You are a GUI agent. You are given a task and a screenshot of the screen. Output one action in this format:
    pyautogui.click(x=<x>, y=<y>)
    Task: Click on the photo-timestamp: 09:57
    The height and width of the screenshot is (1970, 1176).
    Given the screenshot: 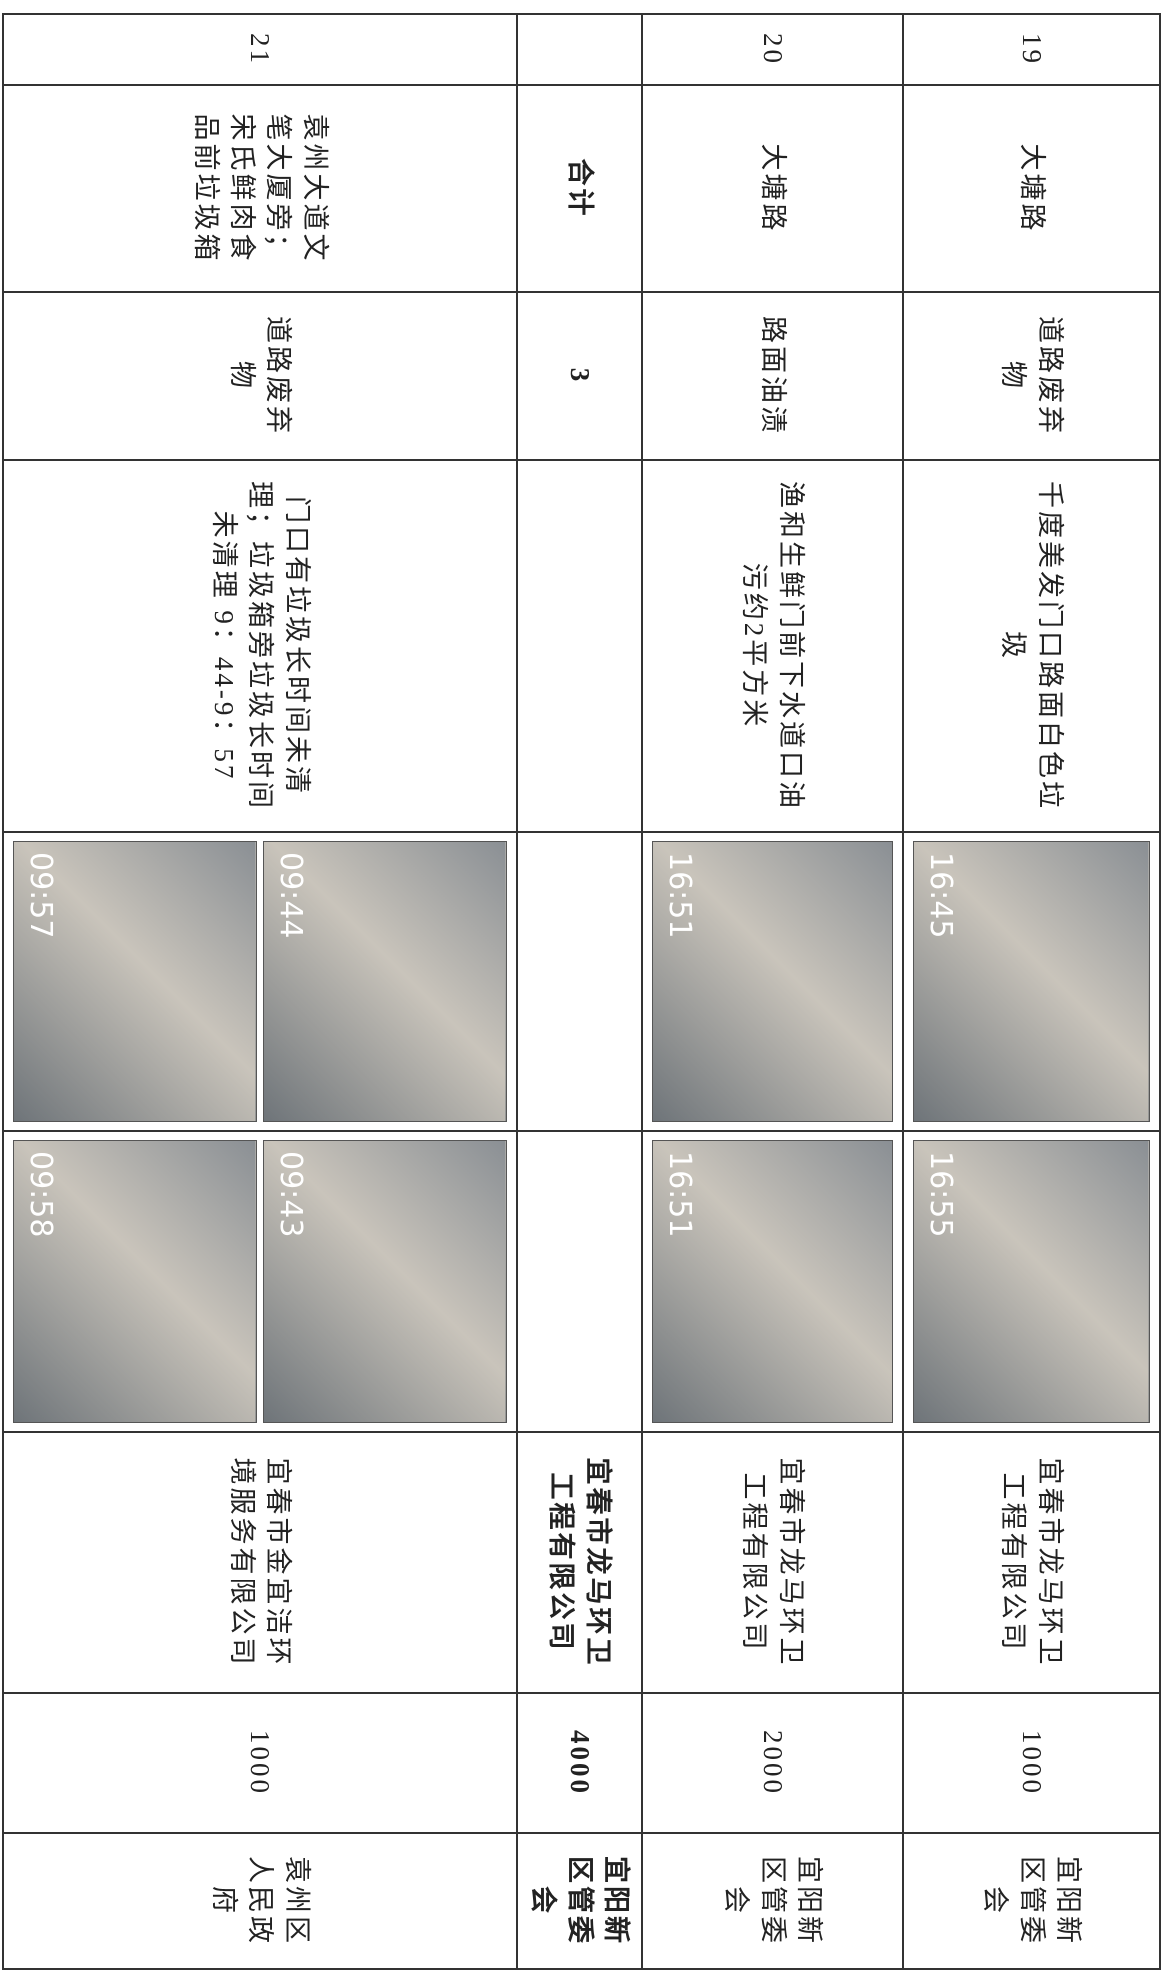 What is the action you would take?
    pyautogui.click(x=41, y=895)
    